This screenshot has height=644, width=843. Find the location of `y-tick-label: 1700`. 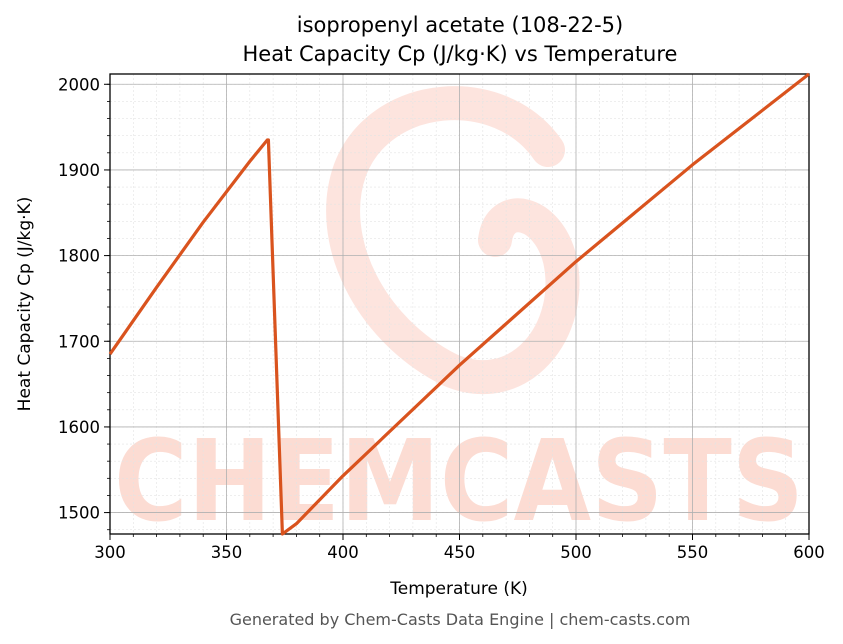

y-tick-label: 1700 is located at coordinates (79, 341).